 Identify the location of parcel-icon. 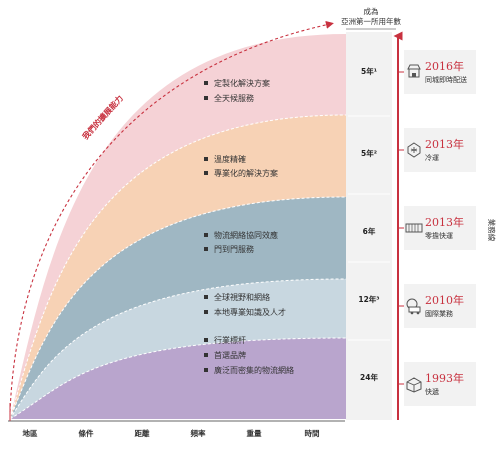
(414, 385).